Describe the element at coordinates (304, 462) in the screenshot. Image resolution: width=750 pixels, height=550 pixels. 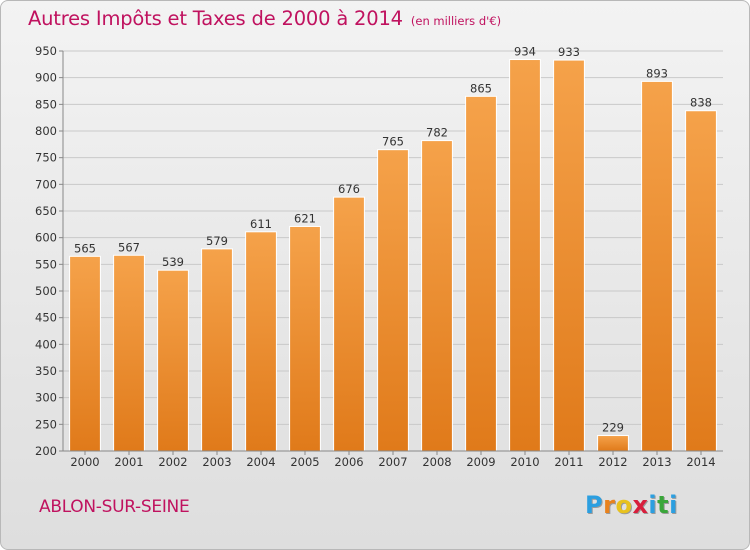
I see `x-tick-label: 2005` at that location.